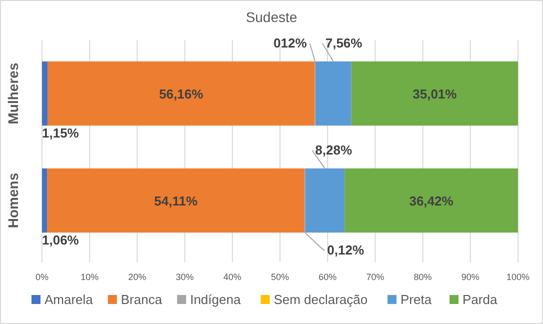 Image resolution: width=543 pixels, height=324 pixels. I want to click on data-label: 012%, so click(291, 42).